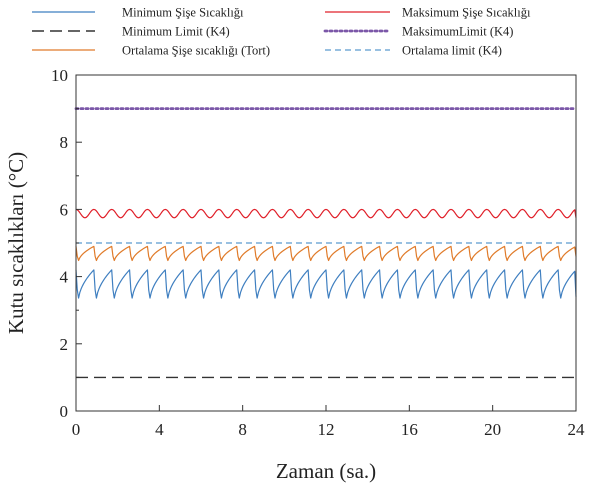  What do you see at coordinates (326, 429) in the screenshot?
I see `x-tick-label: 12` at bounding box center [326, 429].